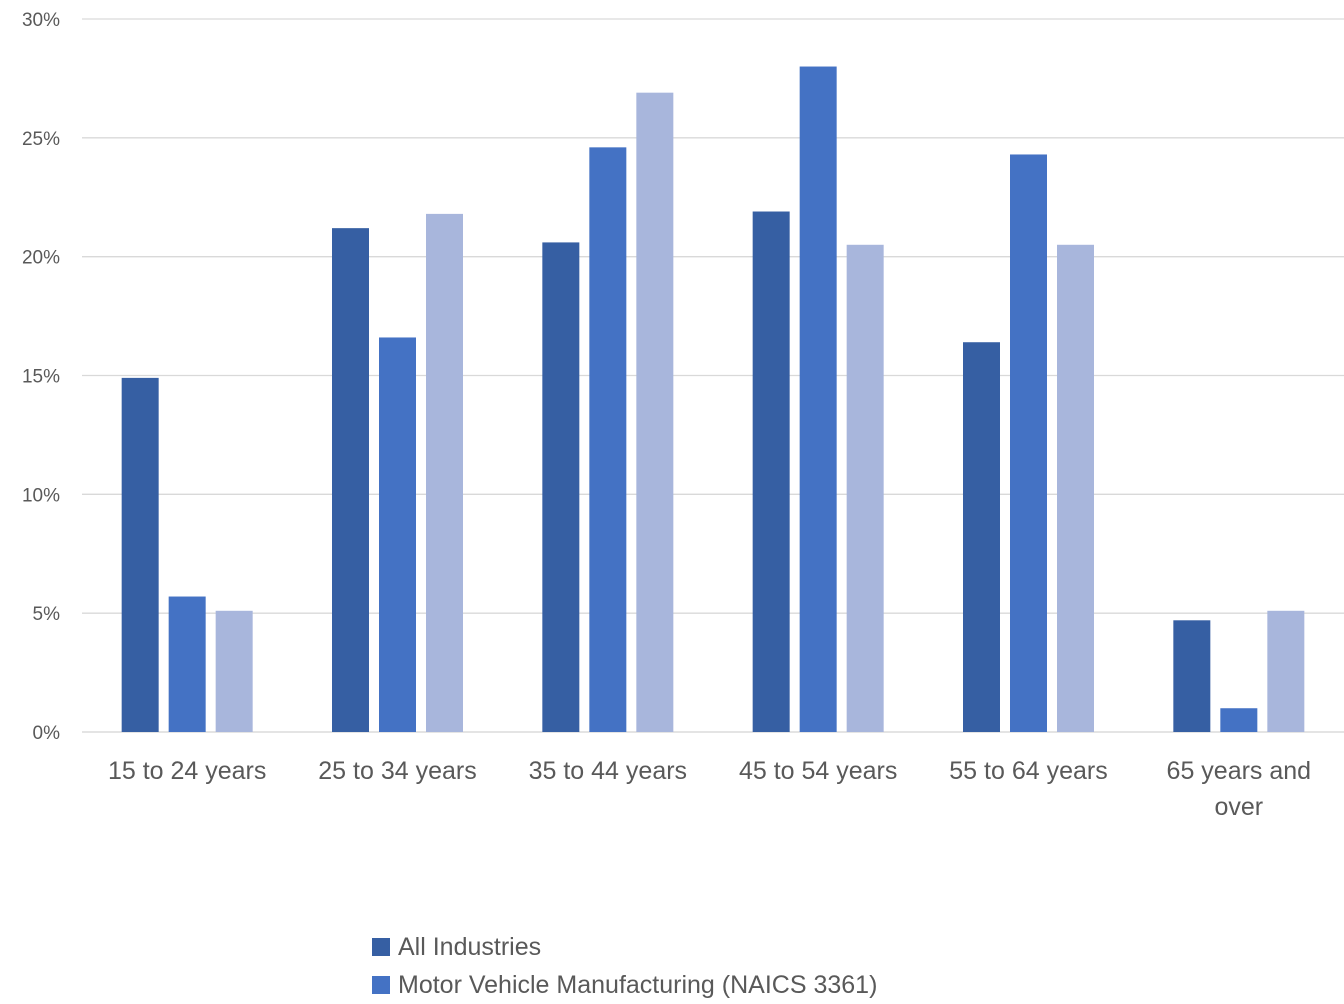  I want to click on x-tick-label: 65 years and over, so click(1239, 789).